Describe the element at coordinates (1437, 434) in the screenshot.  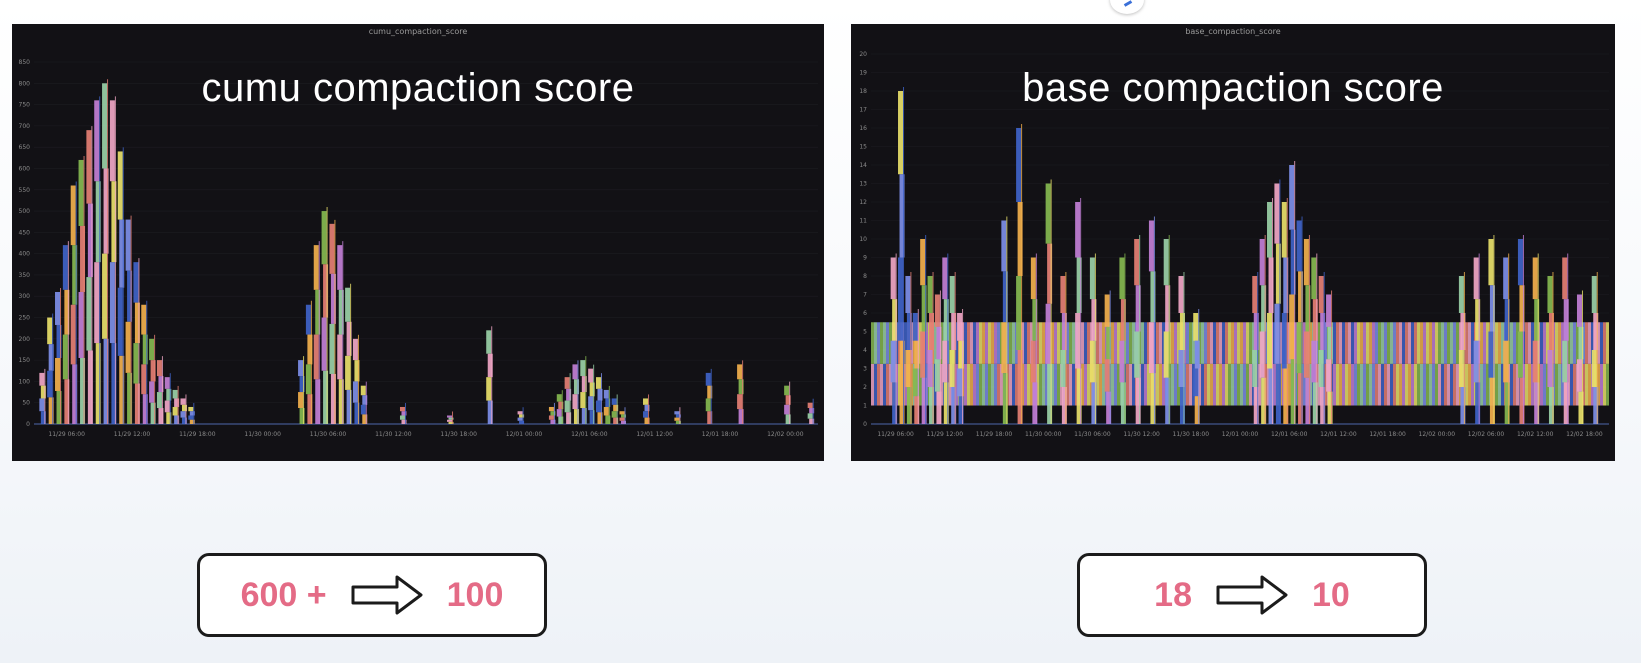
I see `x-tick-label: 12/02 00:00` at that location.